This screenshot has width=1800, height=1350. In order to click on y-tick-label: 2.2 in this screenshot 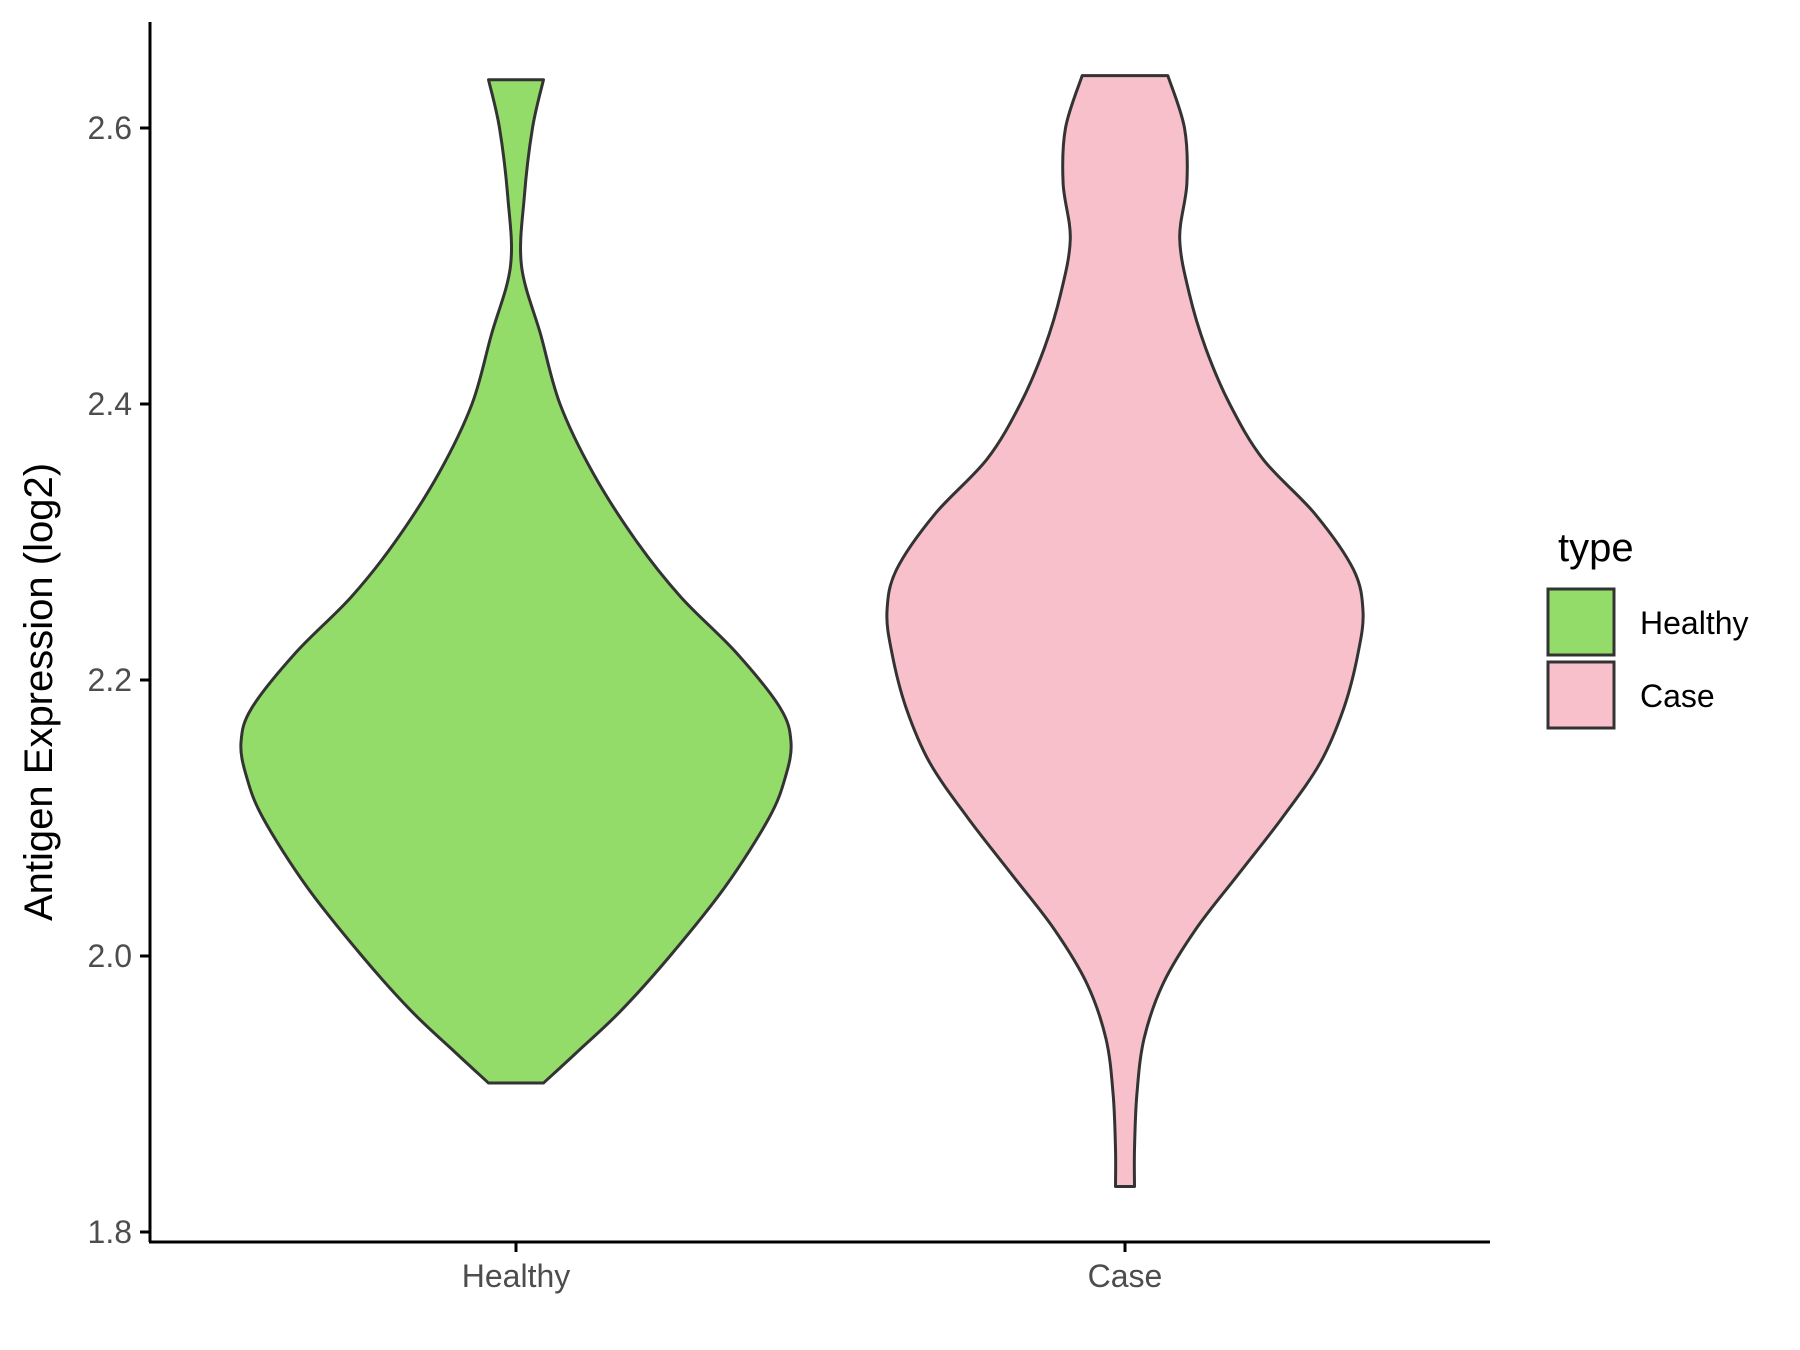, I will do `click(110, 680)`.